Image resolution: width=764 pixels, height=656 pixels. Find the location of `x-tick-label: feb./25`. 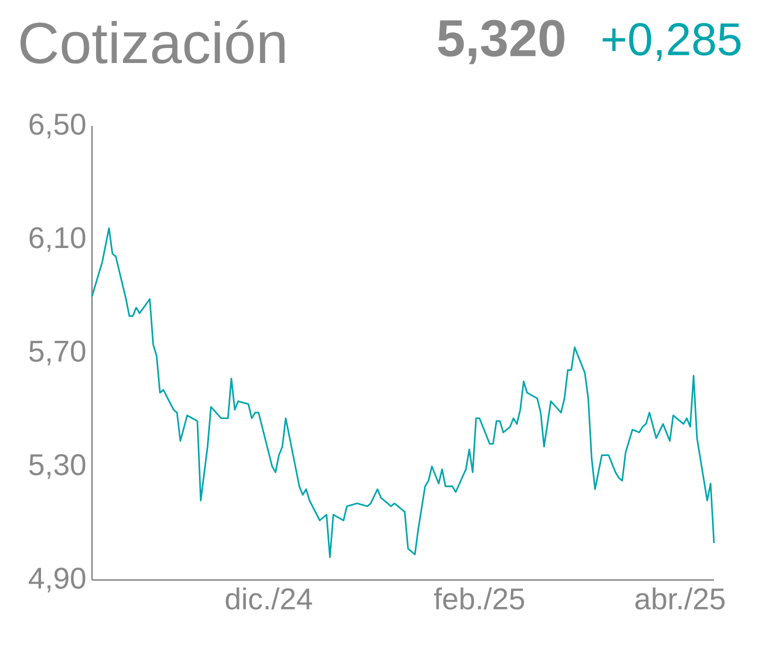

x-tick-label: feb./25 is located at coordinates (479, 599).